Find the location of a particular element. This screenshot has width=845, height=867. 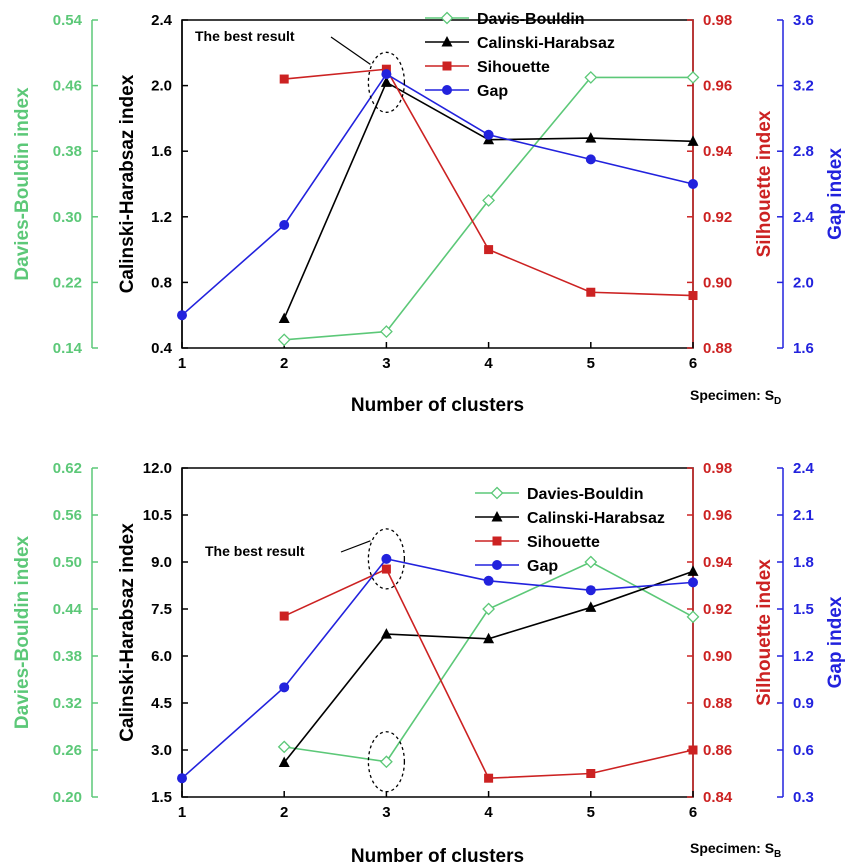

silhouette-tick-label: 0.98 is located at coordinates (717, 468).